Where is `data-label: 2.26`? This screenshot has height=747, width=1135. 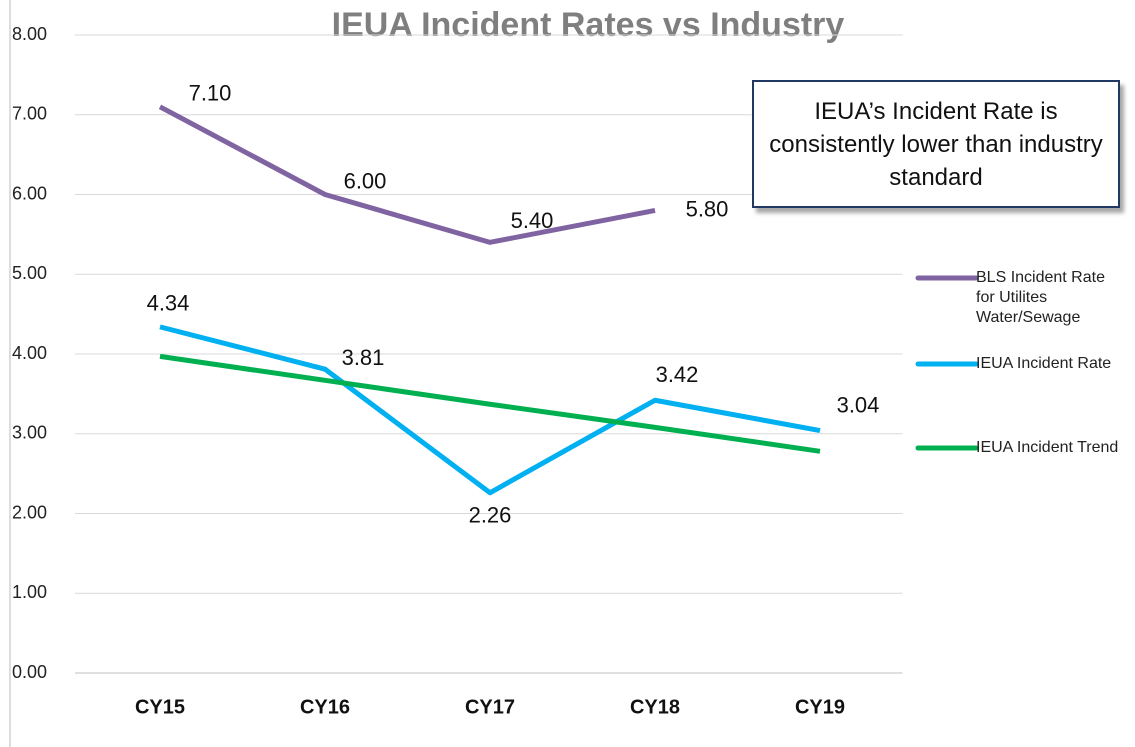
data-label: 2.26 is located at coordinates (490, 515).